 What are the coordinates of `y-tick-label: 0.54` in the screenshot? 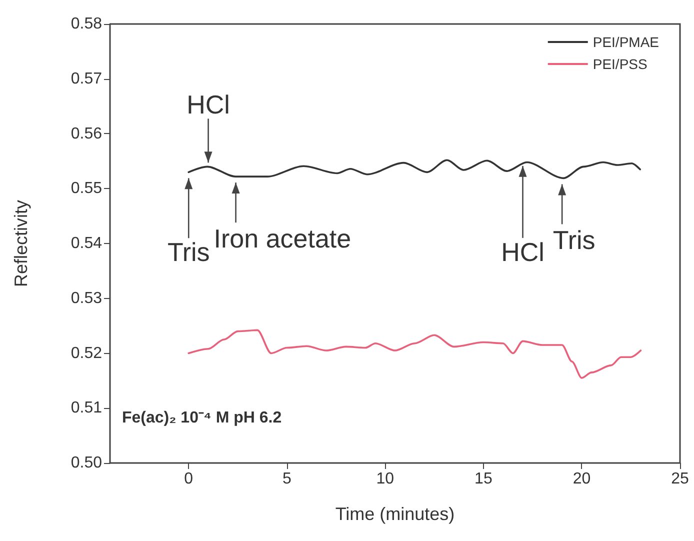 It's located at (86, 243).